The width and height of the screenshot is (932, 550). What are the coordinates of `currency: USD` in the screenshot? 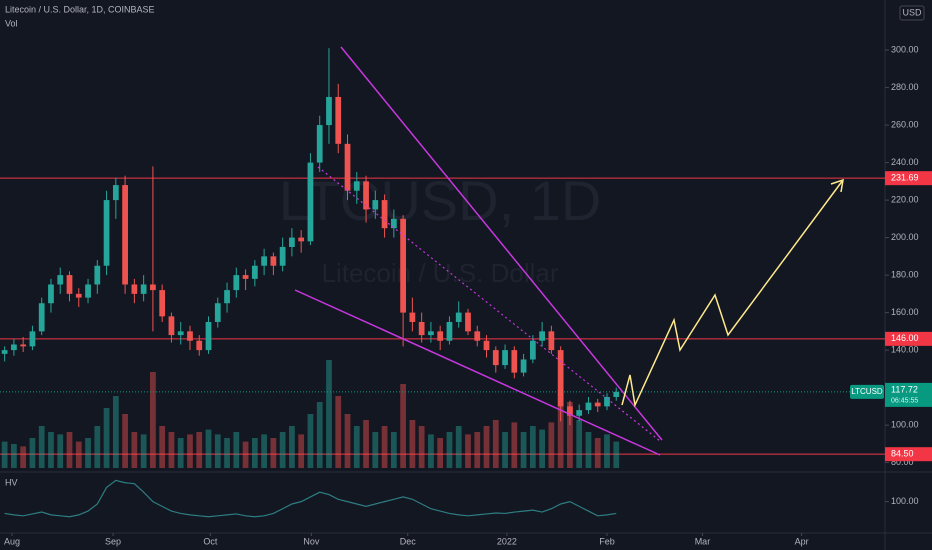 It's located at (912, 12).